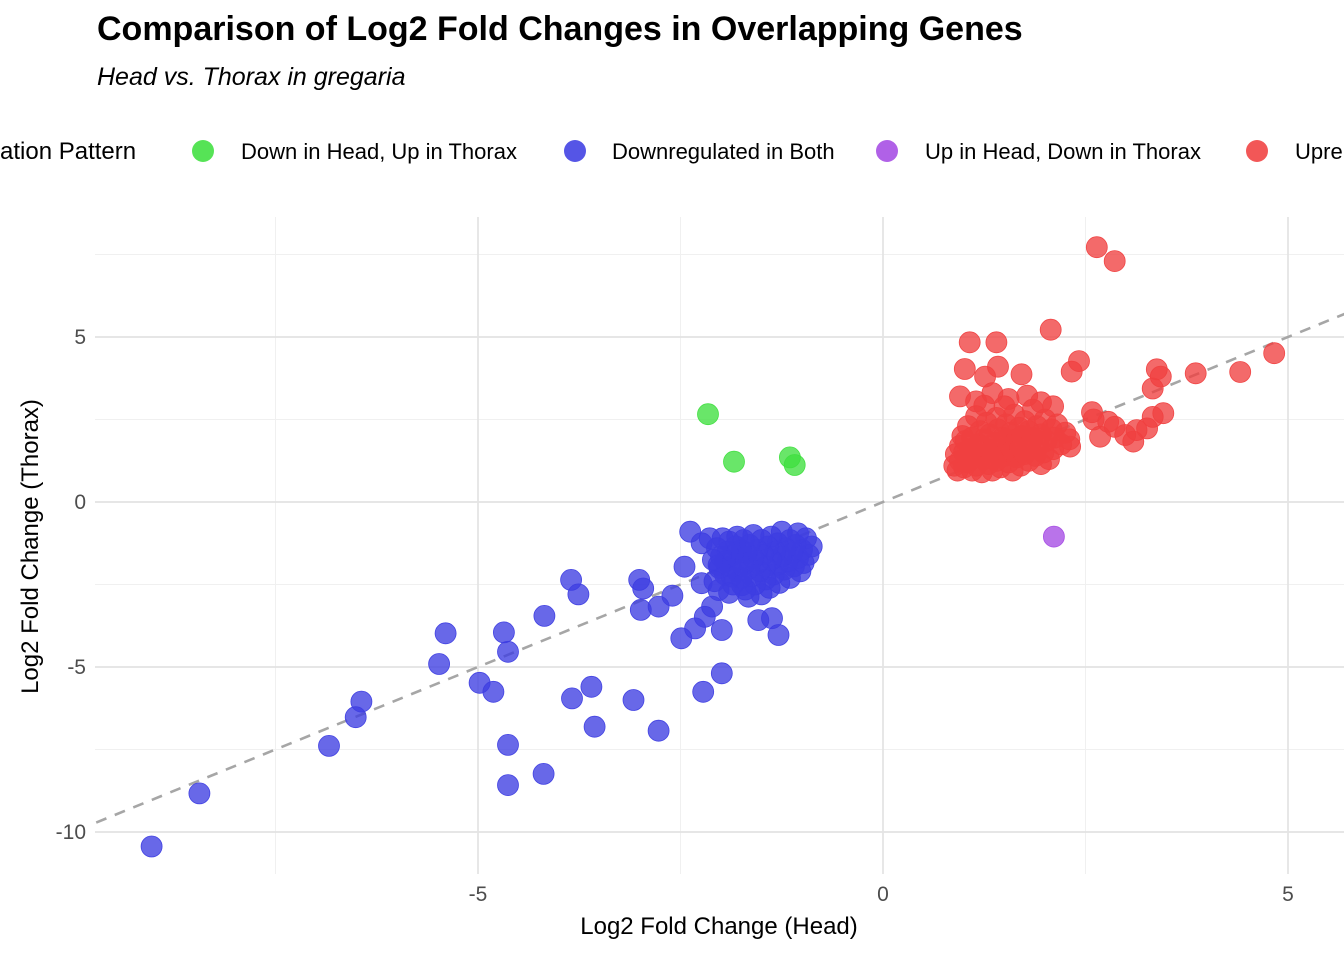 The image size is (1344, 960). What do you see at coordinates (719, 926) in the screenshot?
I see `x-axis-title: Log2 Fold Change (Head)` at bounding box center [719, 926].